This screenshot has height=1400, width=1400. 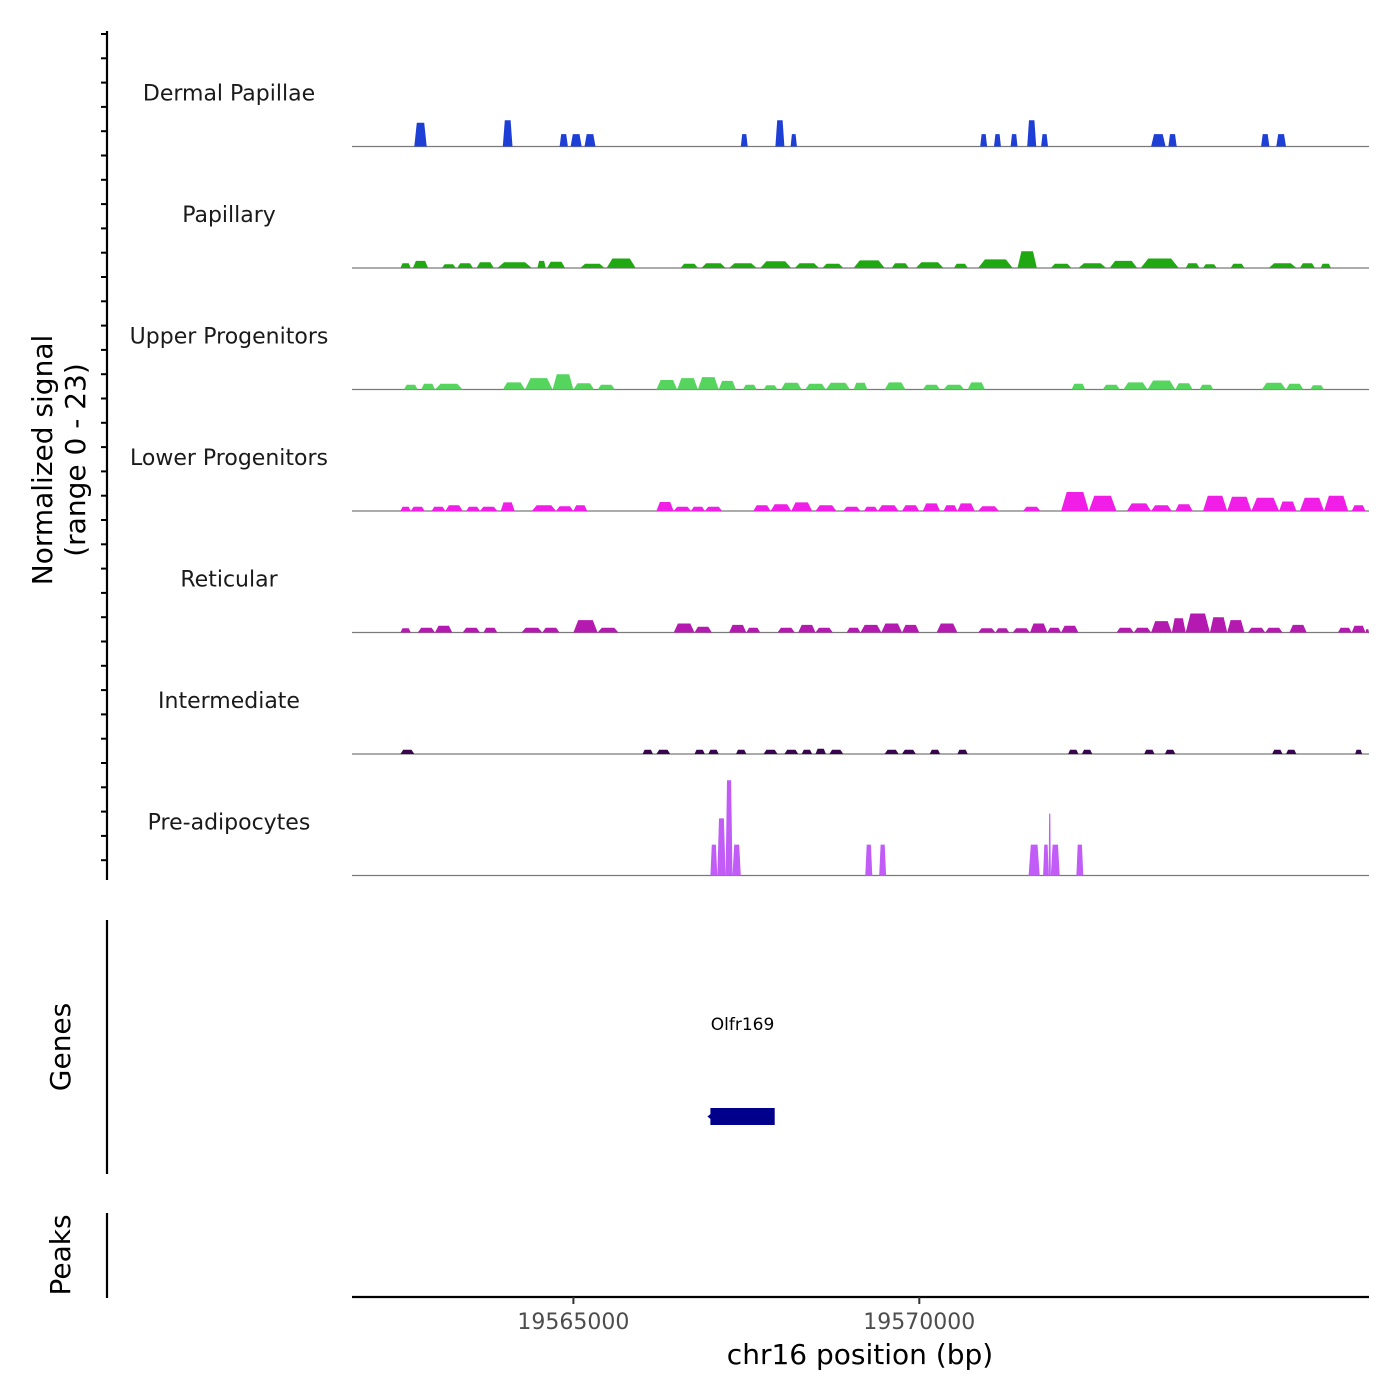 I want to click on x-tick-label: 19565000, so click(x=573, y=1322).